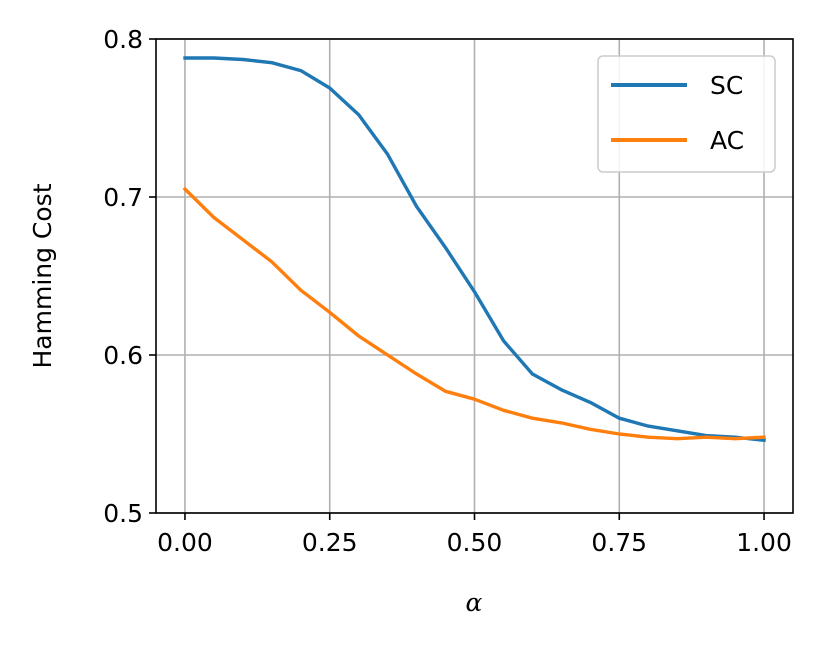 The image size is (831, 647). Describe the element at coordinates (123, 197) in the screenshot. I see `y-tick-label: 0.7` at that location.